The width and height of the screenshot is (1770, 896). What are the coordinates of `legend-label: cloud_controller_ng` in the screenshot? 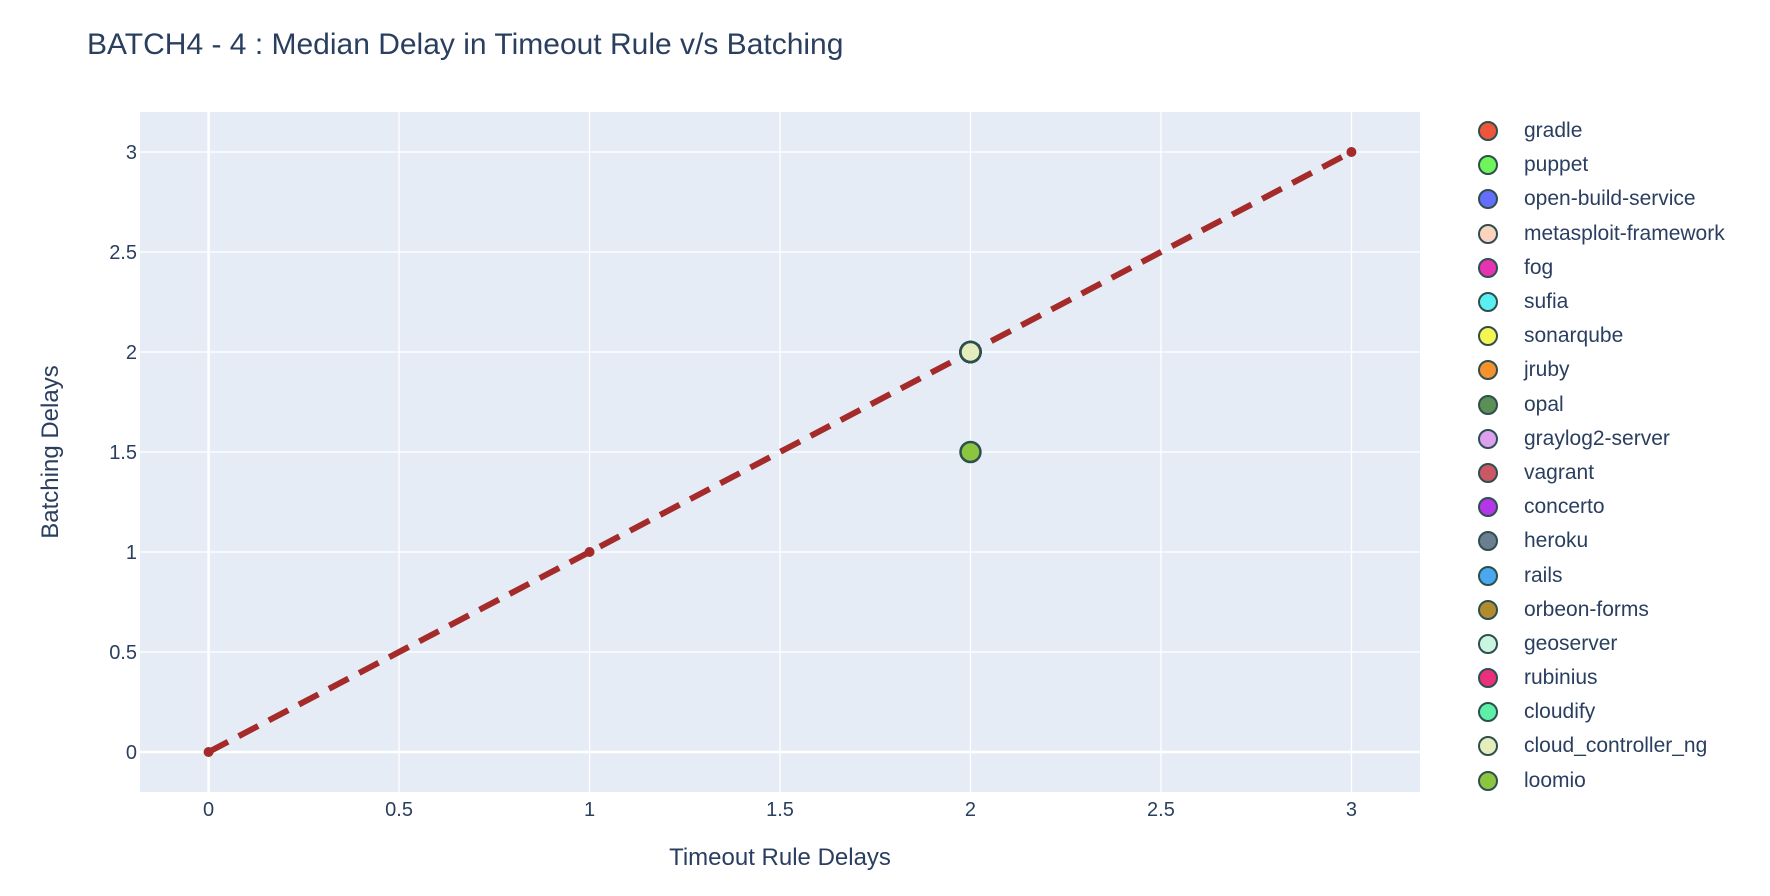 It's located at (1616, 746).